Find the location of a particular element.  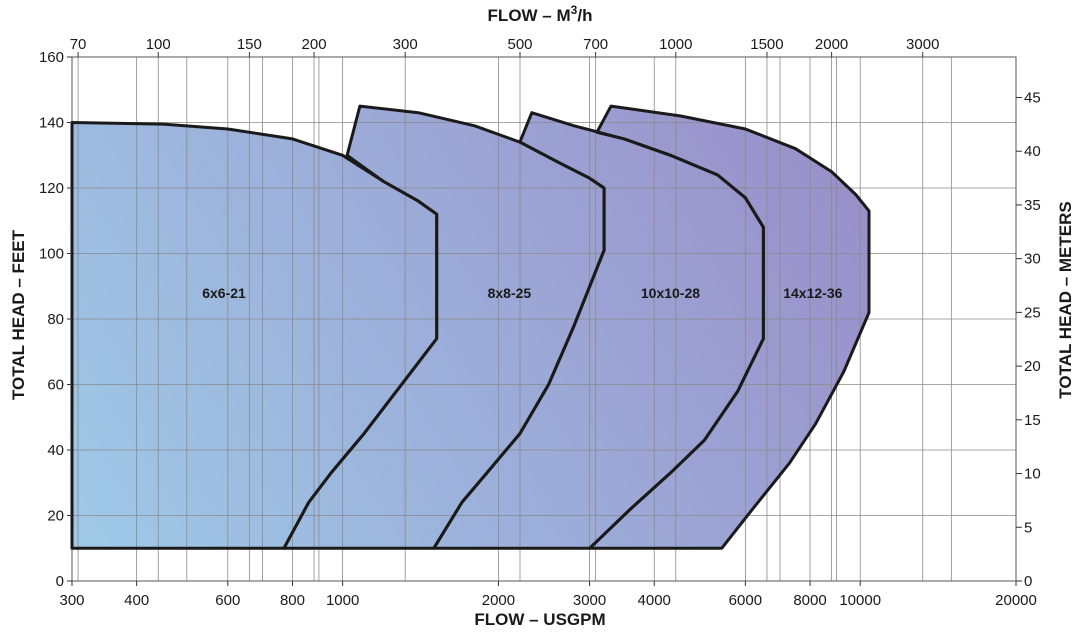

x-tick-label-top: 500 is located at coordinates (519, 44).